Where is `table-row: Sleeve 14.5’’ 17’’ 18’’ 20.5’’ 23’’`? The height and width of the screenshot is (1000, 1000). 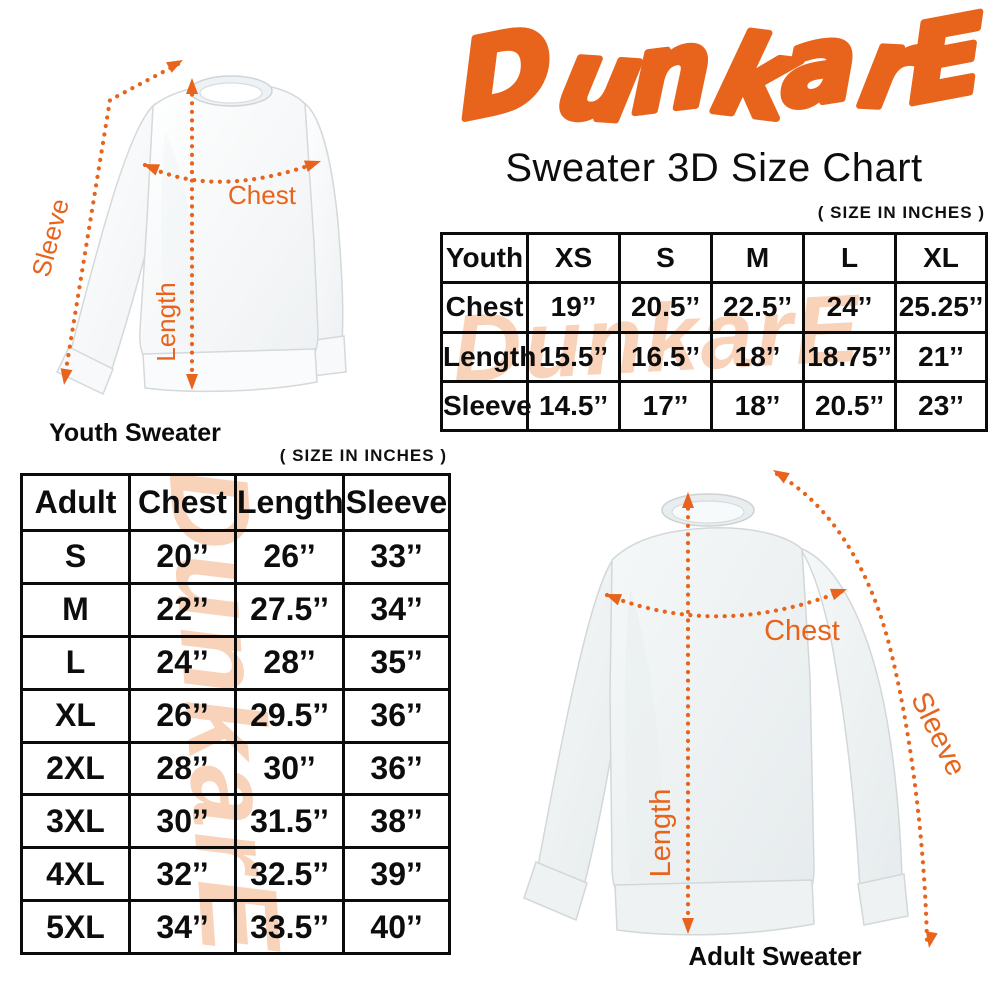
table-row: Sleeve 14.5’’ 17’’ 18’’ 20.5’’ 23’’ is located at coordinates (714, 406).